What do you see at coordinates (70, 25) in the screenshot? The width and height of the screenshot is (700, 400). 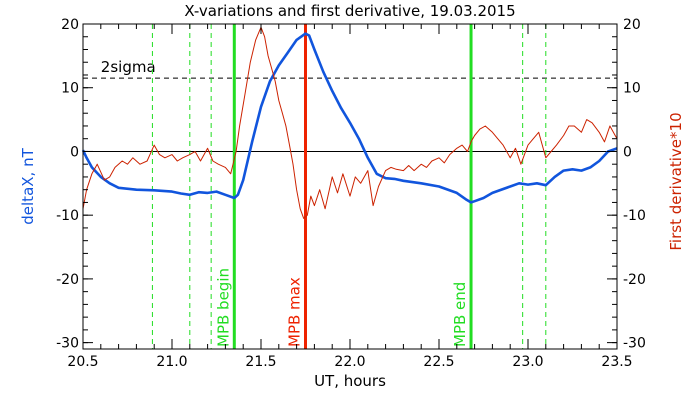 I see `y-tick-label-left: 20` at bounding box center [70, 25].